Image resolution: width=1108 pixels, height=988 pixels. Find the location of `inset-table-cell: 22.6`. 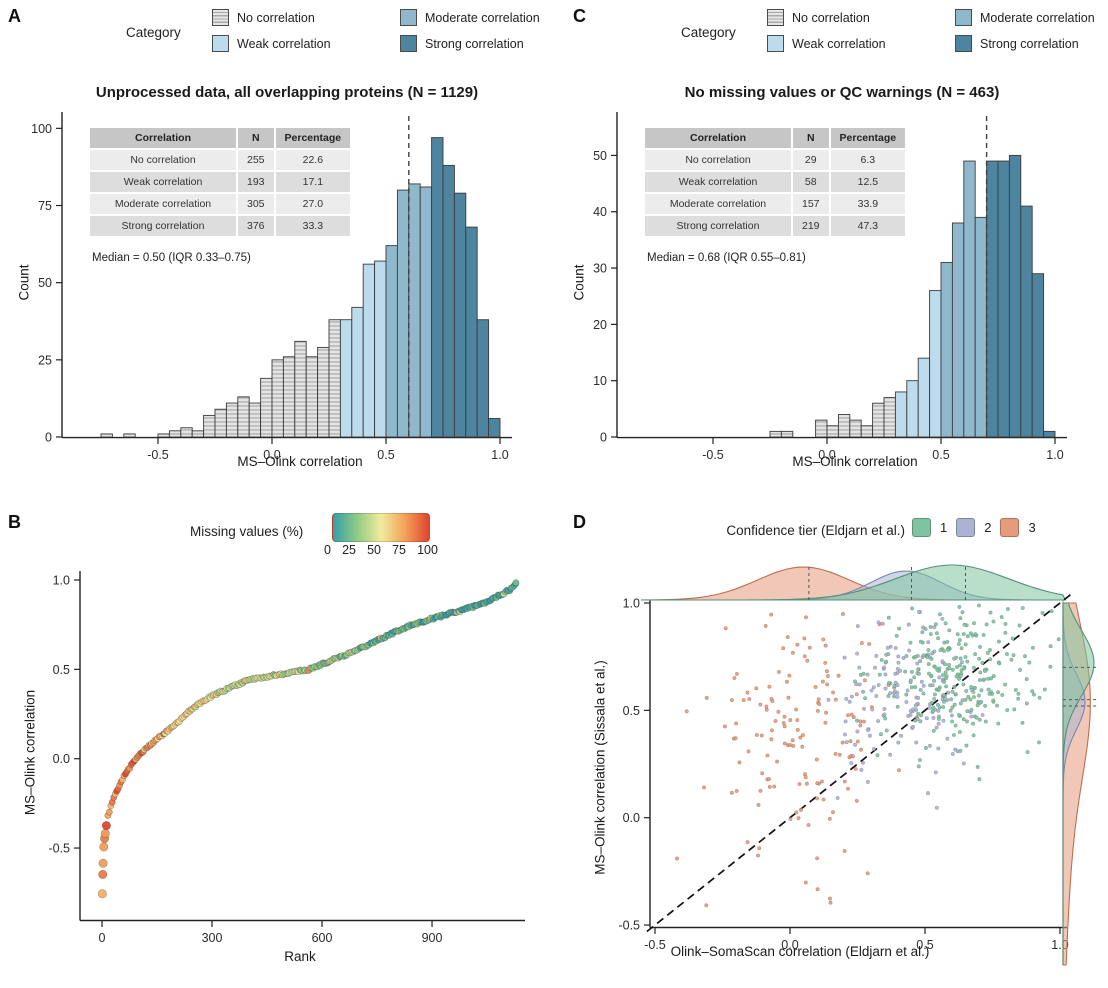

inset-table-cell: 22.6 is located at coordinates (313, 160).